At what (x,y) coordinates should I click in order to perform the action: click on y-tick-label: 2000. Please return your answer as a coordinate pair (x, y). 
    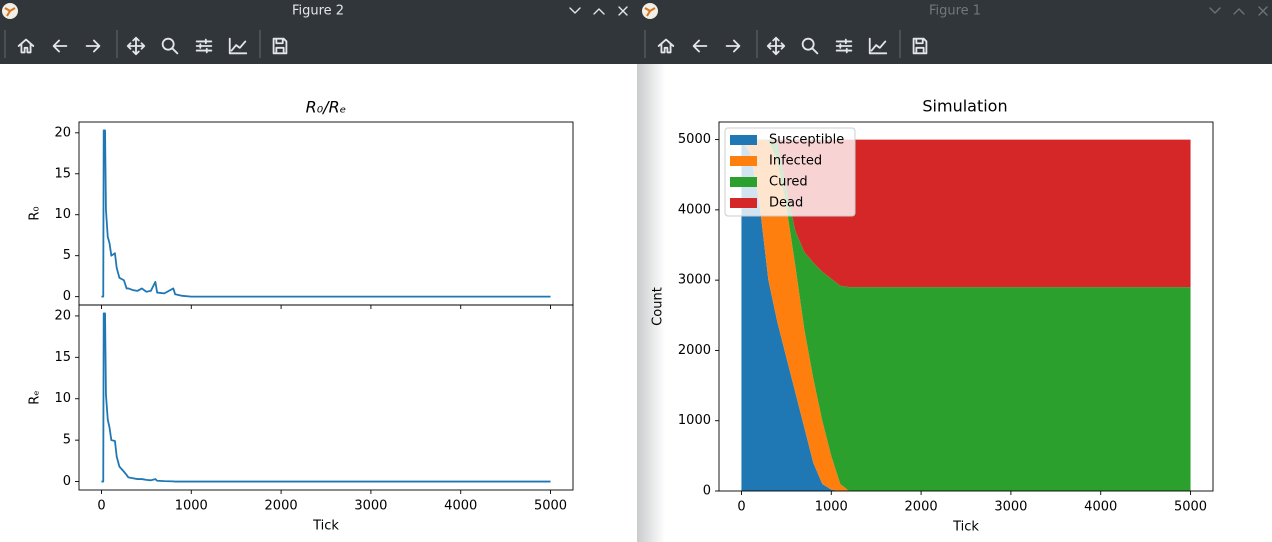
    Looking at the image, I should click on (694, 350).